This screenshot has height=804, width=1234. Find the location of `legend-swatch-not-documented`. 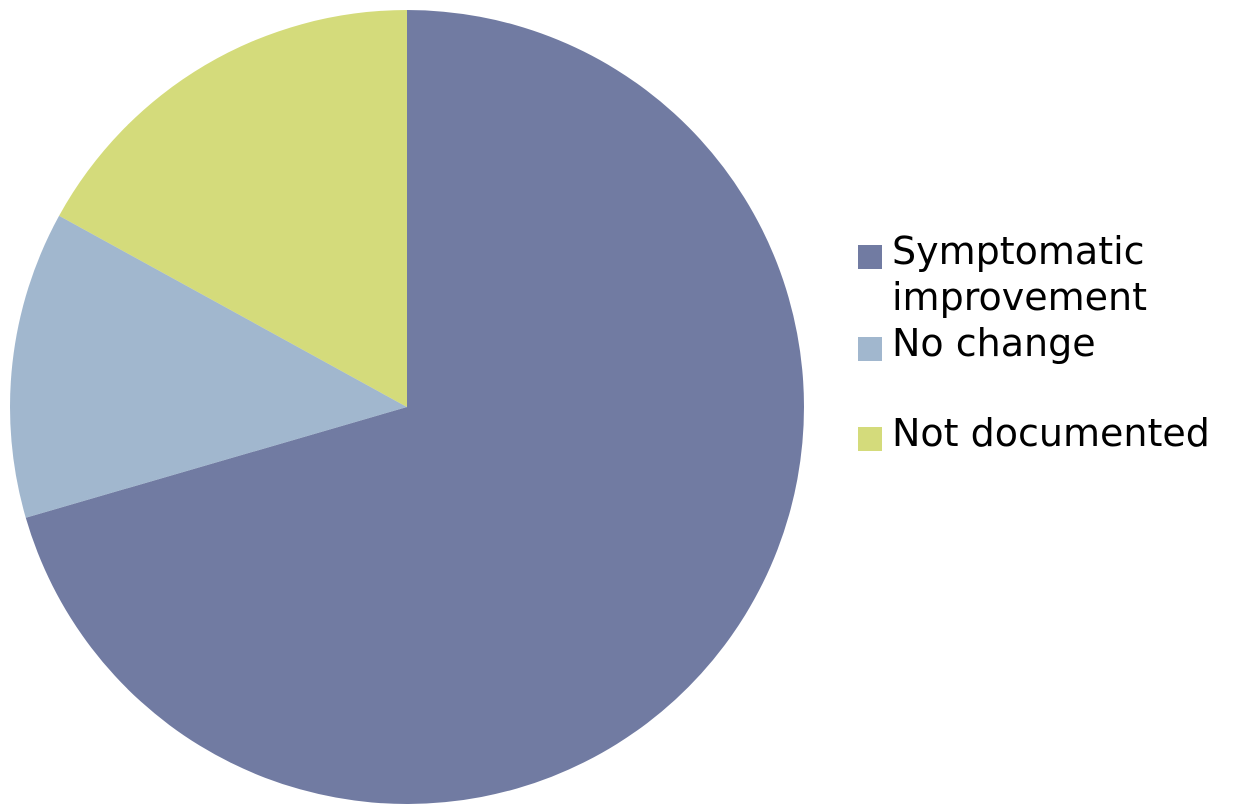

legend-swatch-not-documented is located at coordinates (870, 439).